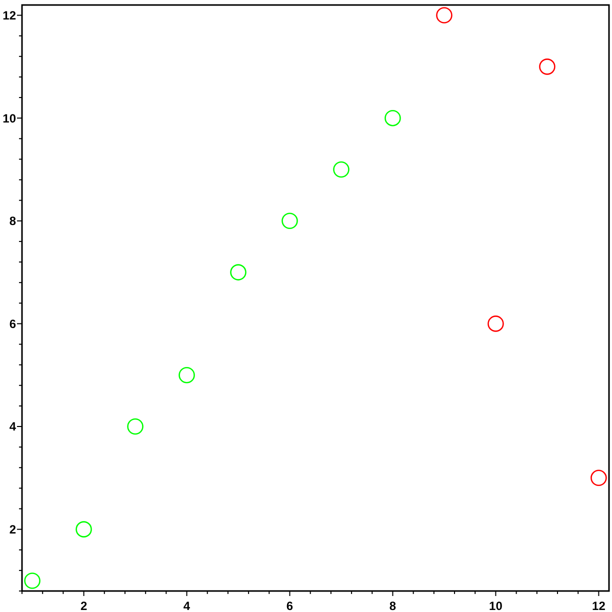 The height and width of the screenshot is (612, 612). What do you see at coordinates (9, 118) in the screenshot?
I see `y-tick-label: 10` at bounding box center [9, 118].